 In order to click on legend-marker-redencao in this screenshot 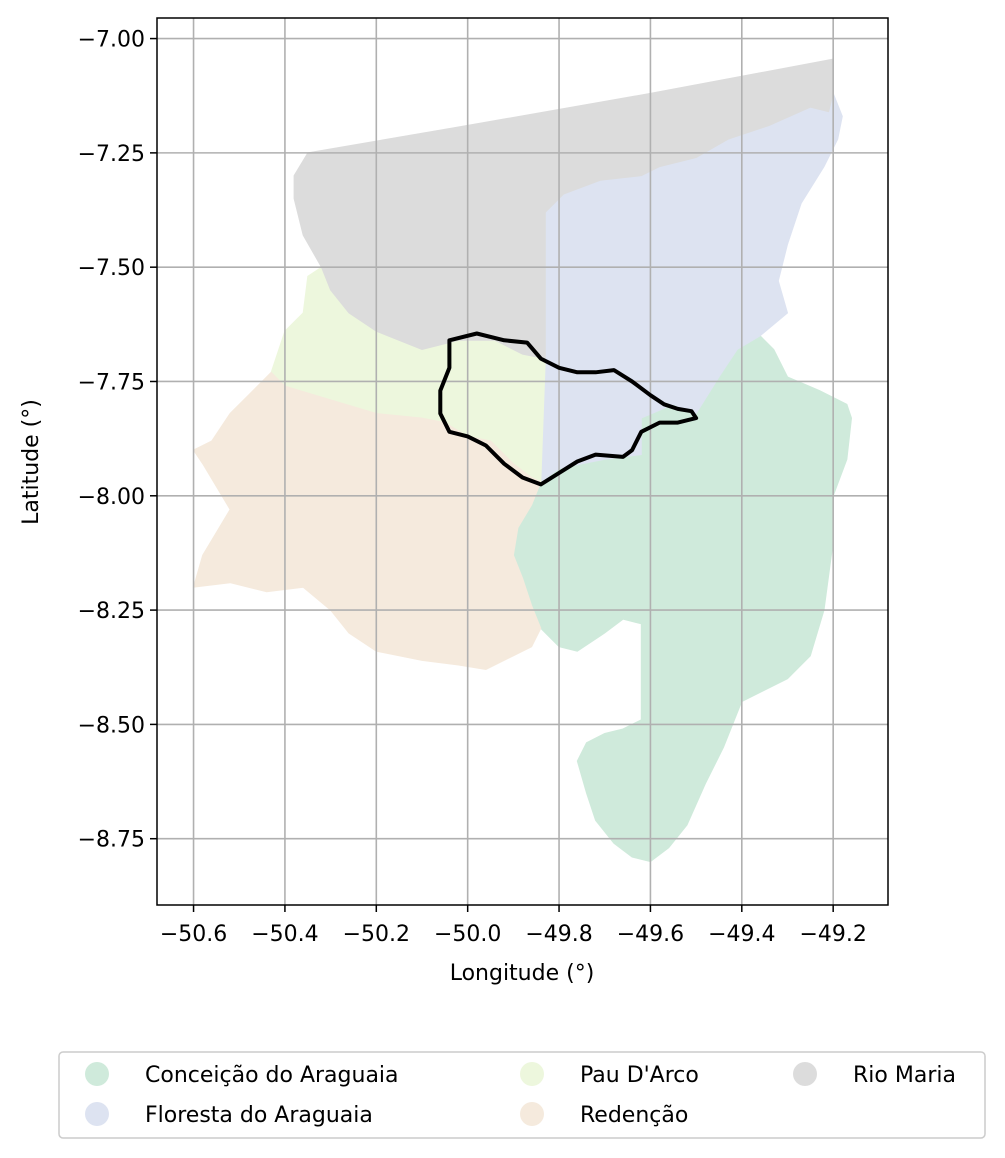, I will do `click(532, 1114)`.